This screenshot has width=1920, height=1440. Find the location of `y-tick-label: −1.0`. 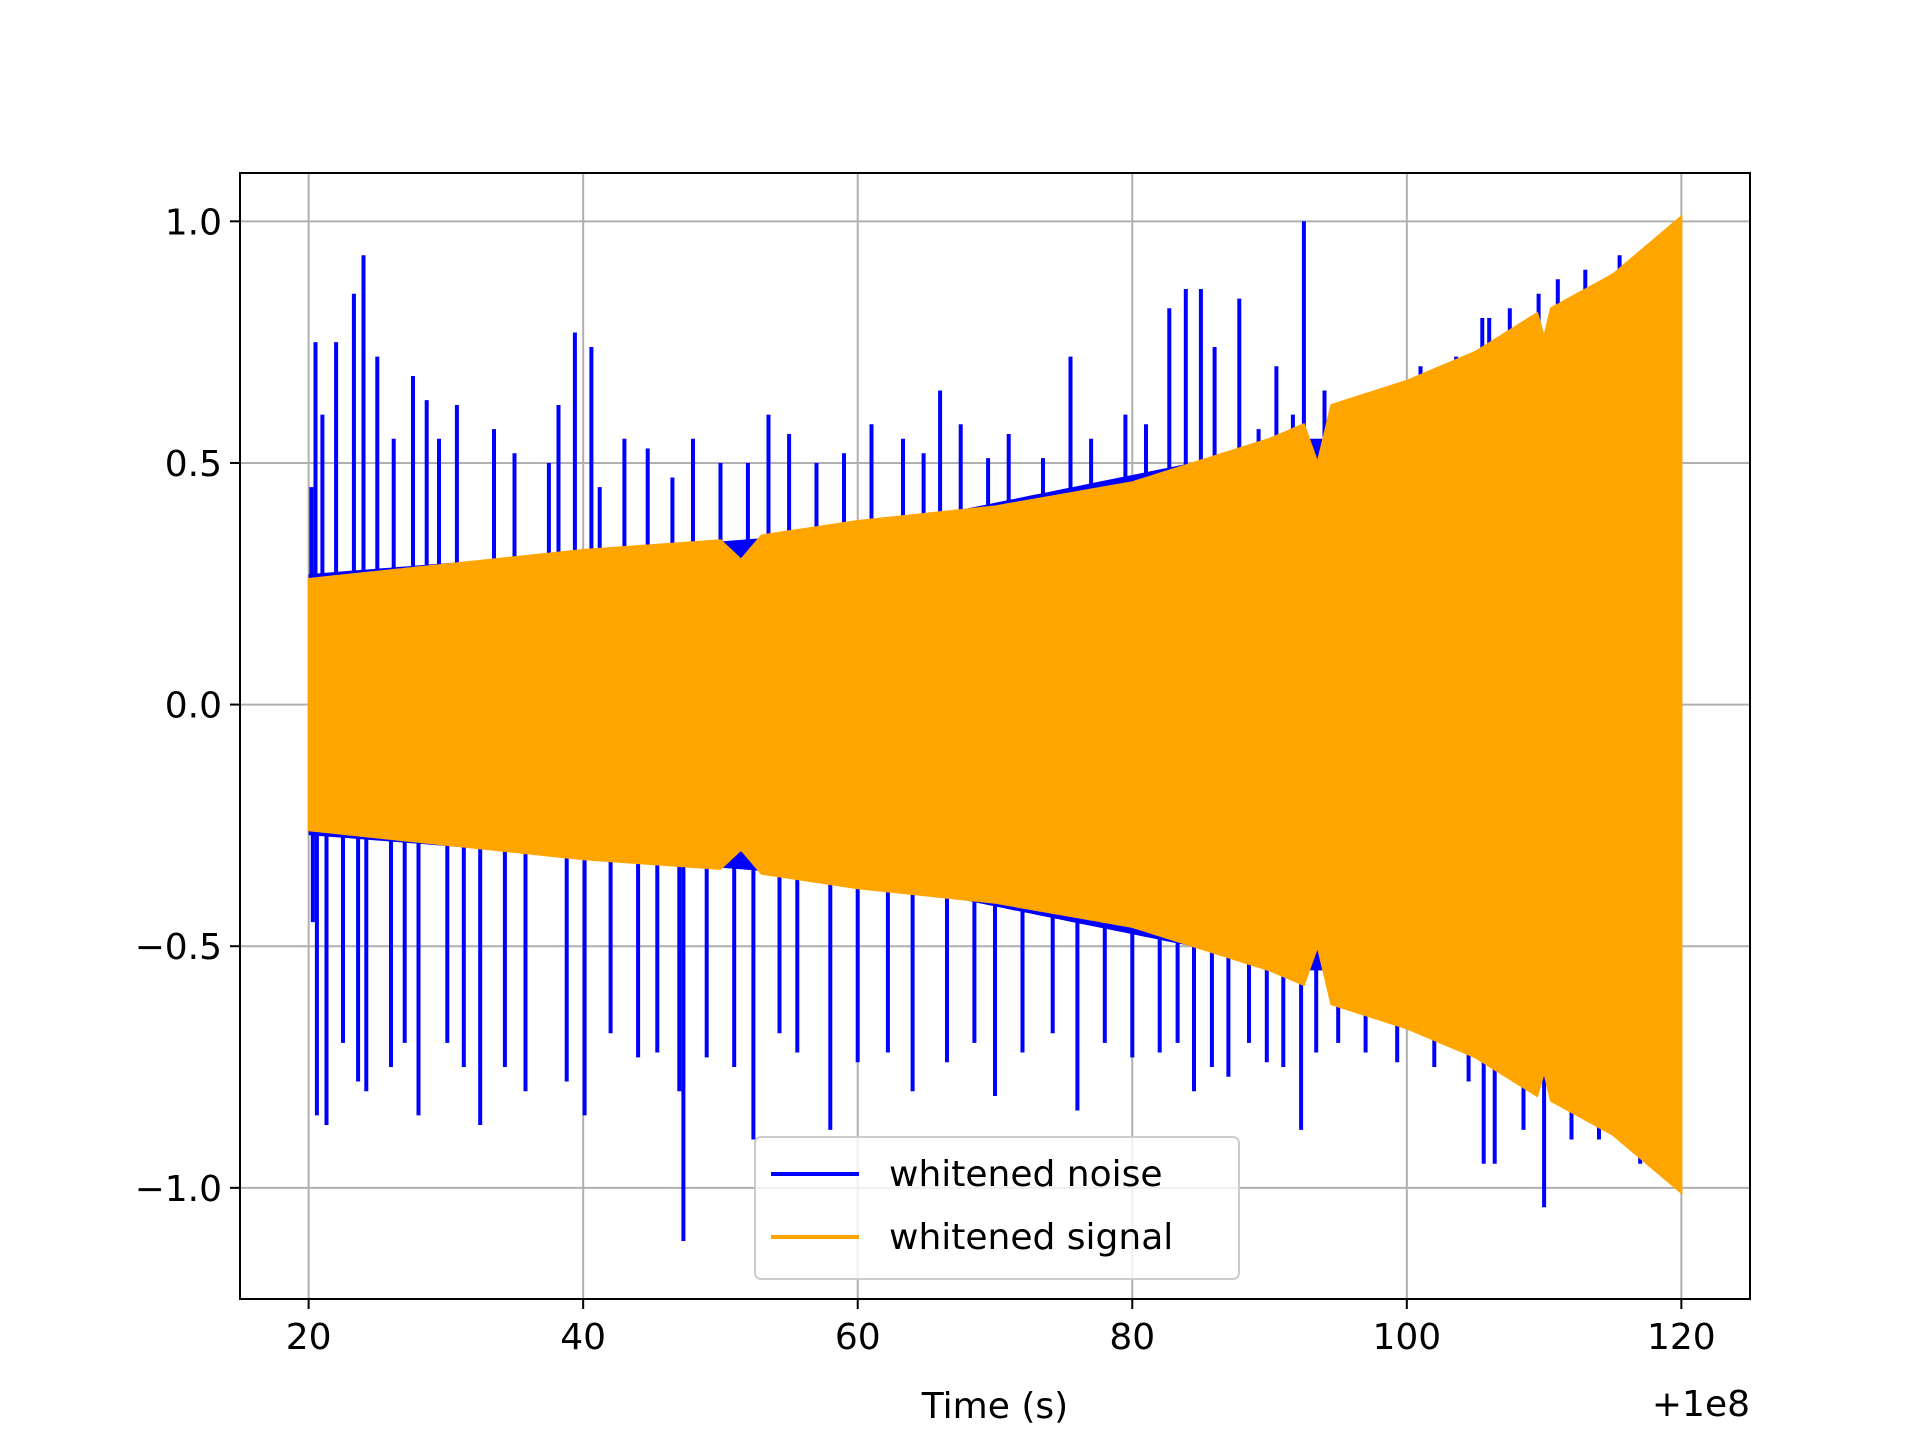

y-tick-label: −1.0 is located at coordinates (178, 1189).